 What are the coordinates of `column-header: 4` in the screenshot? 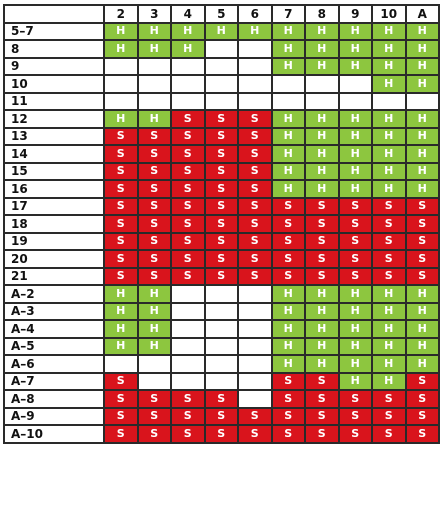 It's located at (188, 14).